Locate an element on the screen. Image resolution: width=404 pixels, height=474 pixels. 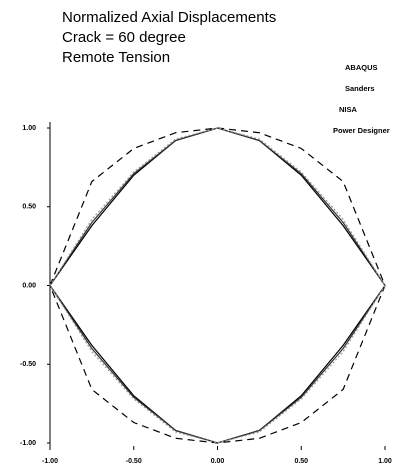
y-tick-label: -1.00 is located at coordinates (28, 443).